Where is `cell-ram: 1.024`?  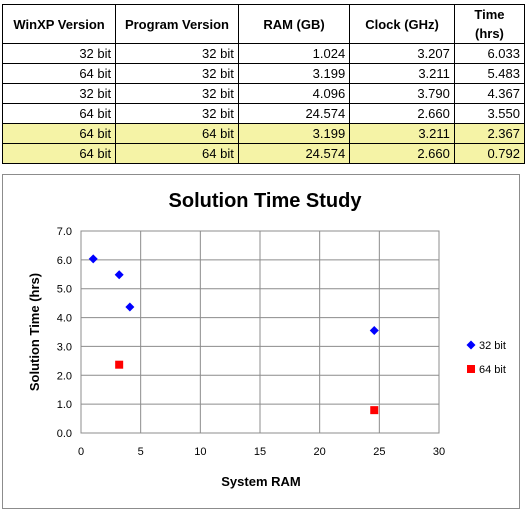
cell-ram: 1.024 is located at coordinates (294, 53).